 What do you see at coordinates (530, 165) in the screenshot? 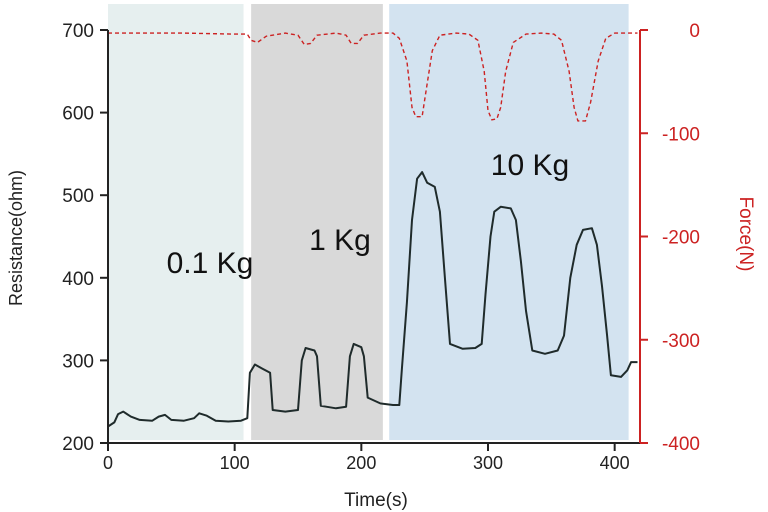
I see `region-label-10kg: 10 Kg` at bounding box center [530, 165].